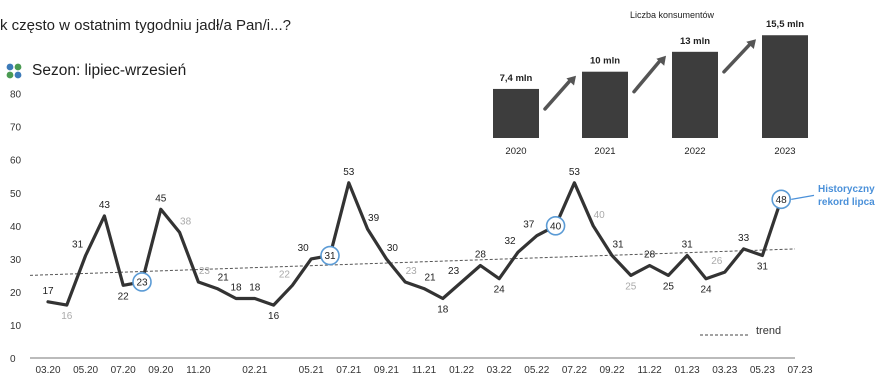 The image size is (882, 380). I want to click on x-tick-label: 07.21, so click(348, 370).